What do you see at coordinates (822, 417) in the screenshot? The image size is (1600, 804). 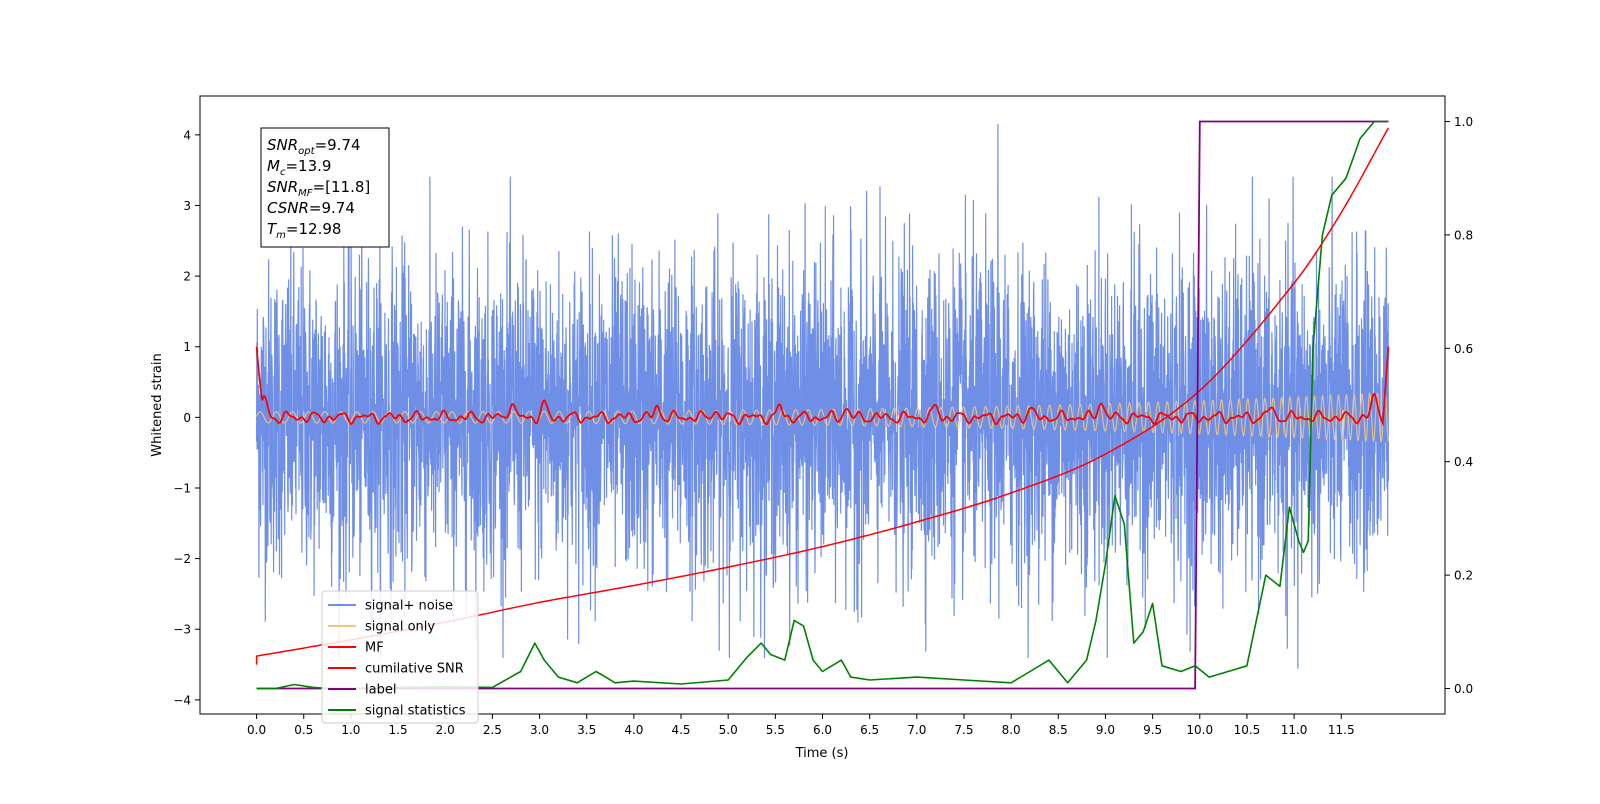 I see `series-signal-only` at bounding box center [822, 417].